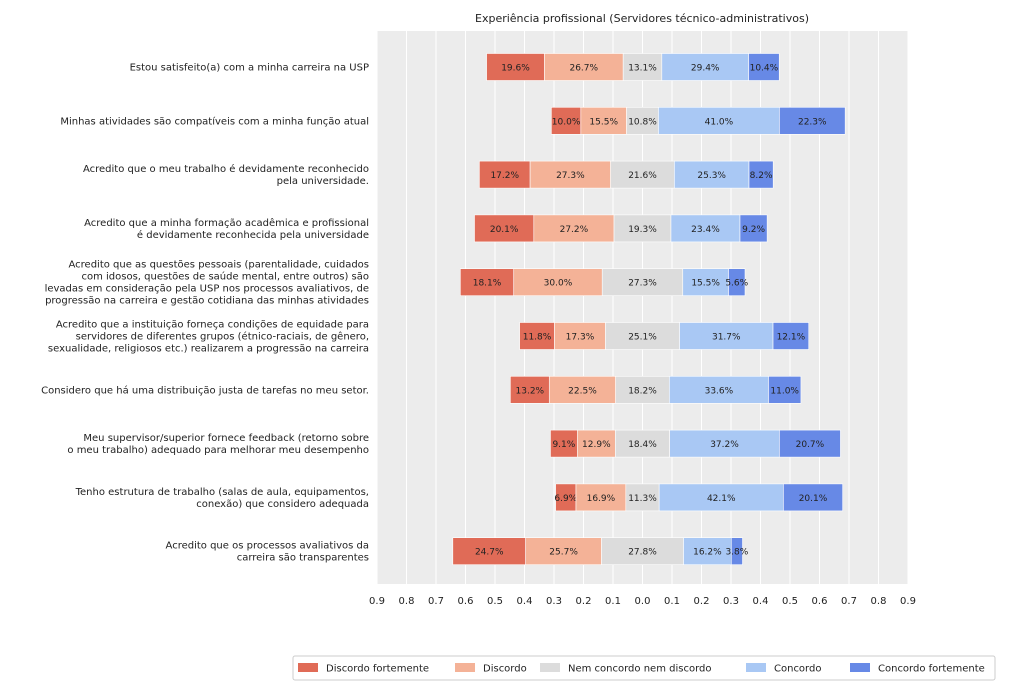 This screenshot has height=693, width=1024. I want to click on bar-value-label: 20.1%, so click(504, 230).